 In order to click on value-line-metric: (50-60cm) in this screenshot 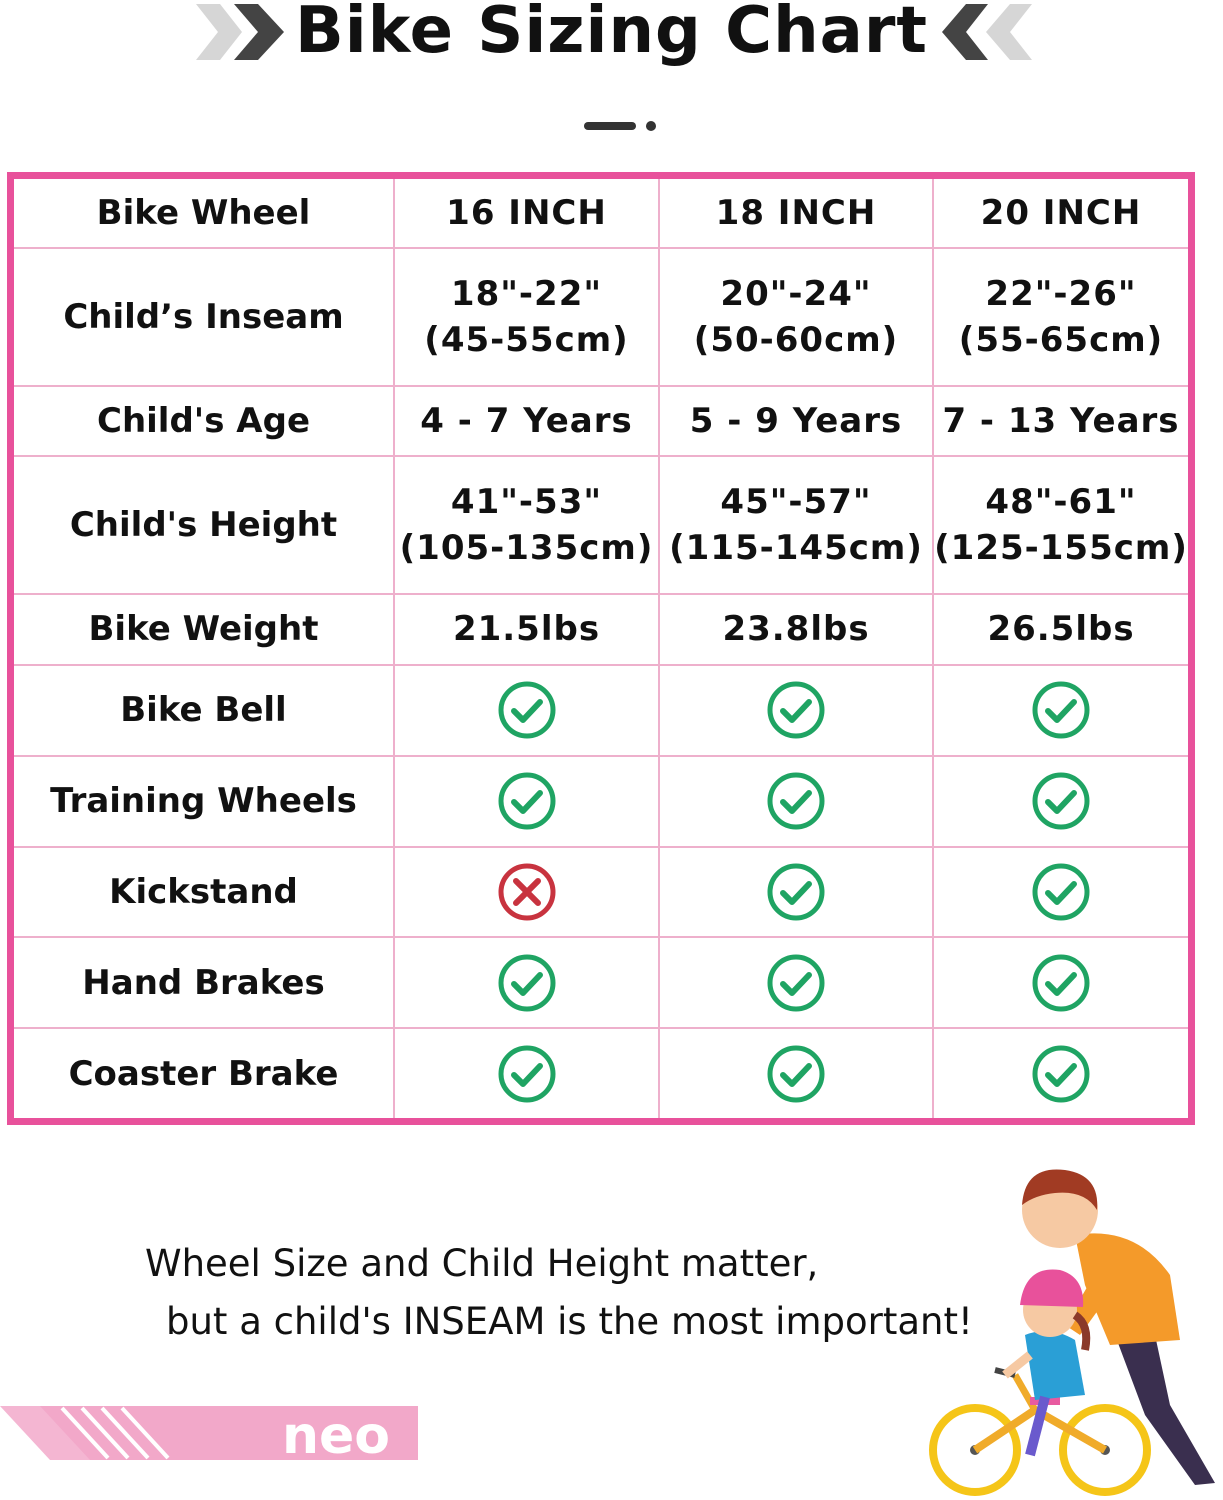, I will do `click(796, 339)`.